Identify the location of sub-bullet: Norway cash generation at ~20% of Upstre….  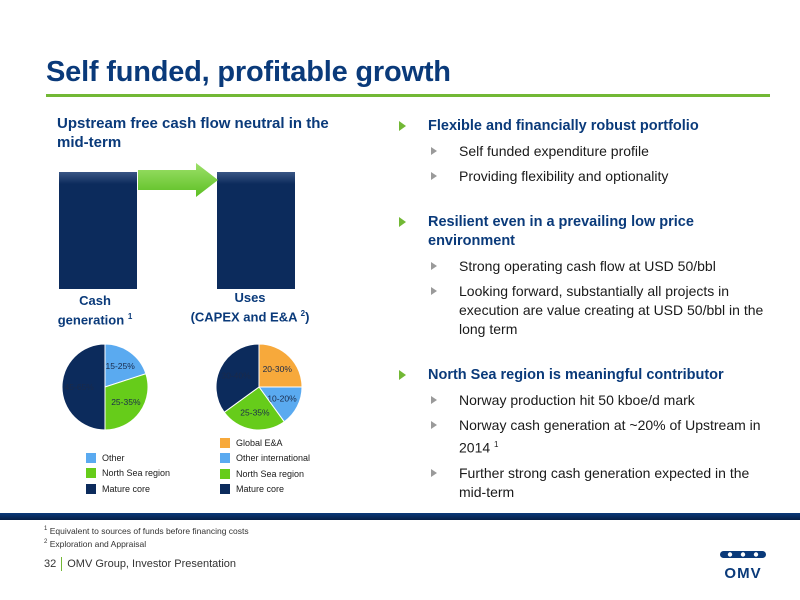
(587, 437).